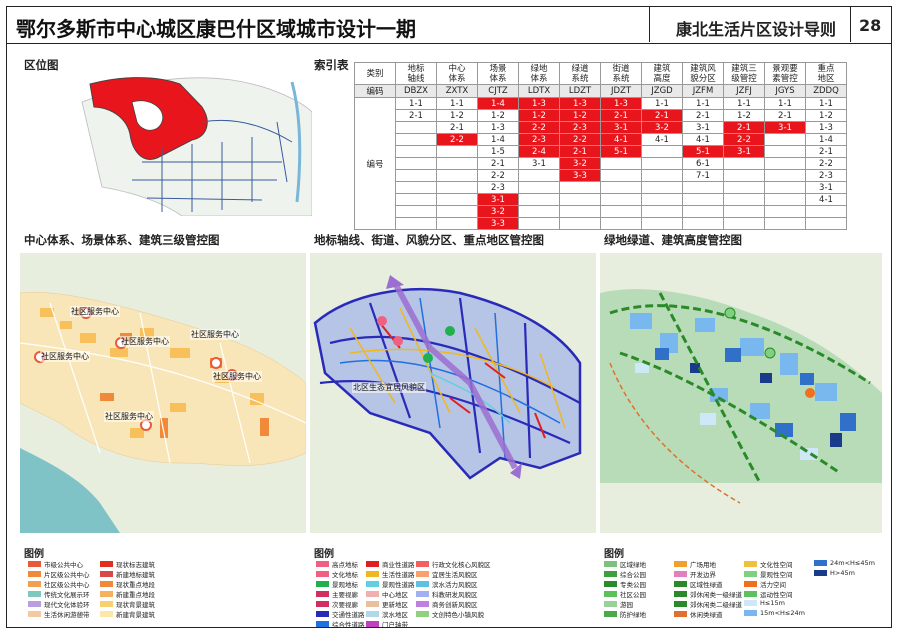  What do you see at coordinates (375, 91) in the screenshot?
I see `index-code-label: 编码` at bounding box center [375, 91].